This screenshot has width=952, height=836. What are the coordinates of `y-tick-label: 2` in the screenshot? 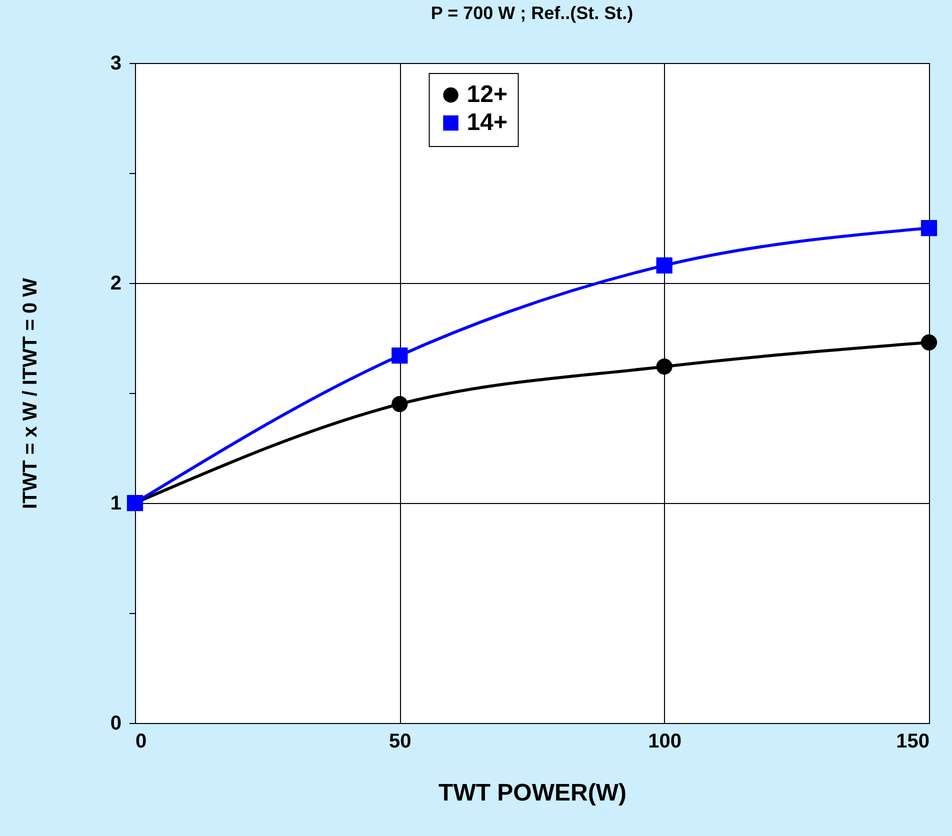 It's located at (116, 283).